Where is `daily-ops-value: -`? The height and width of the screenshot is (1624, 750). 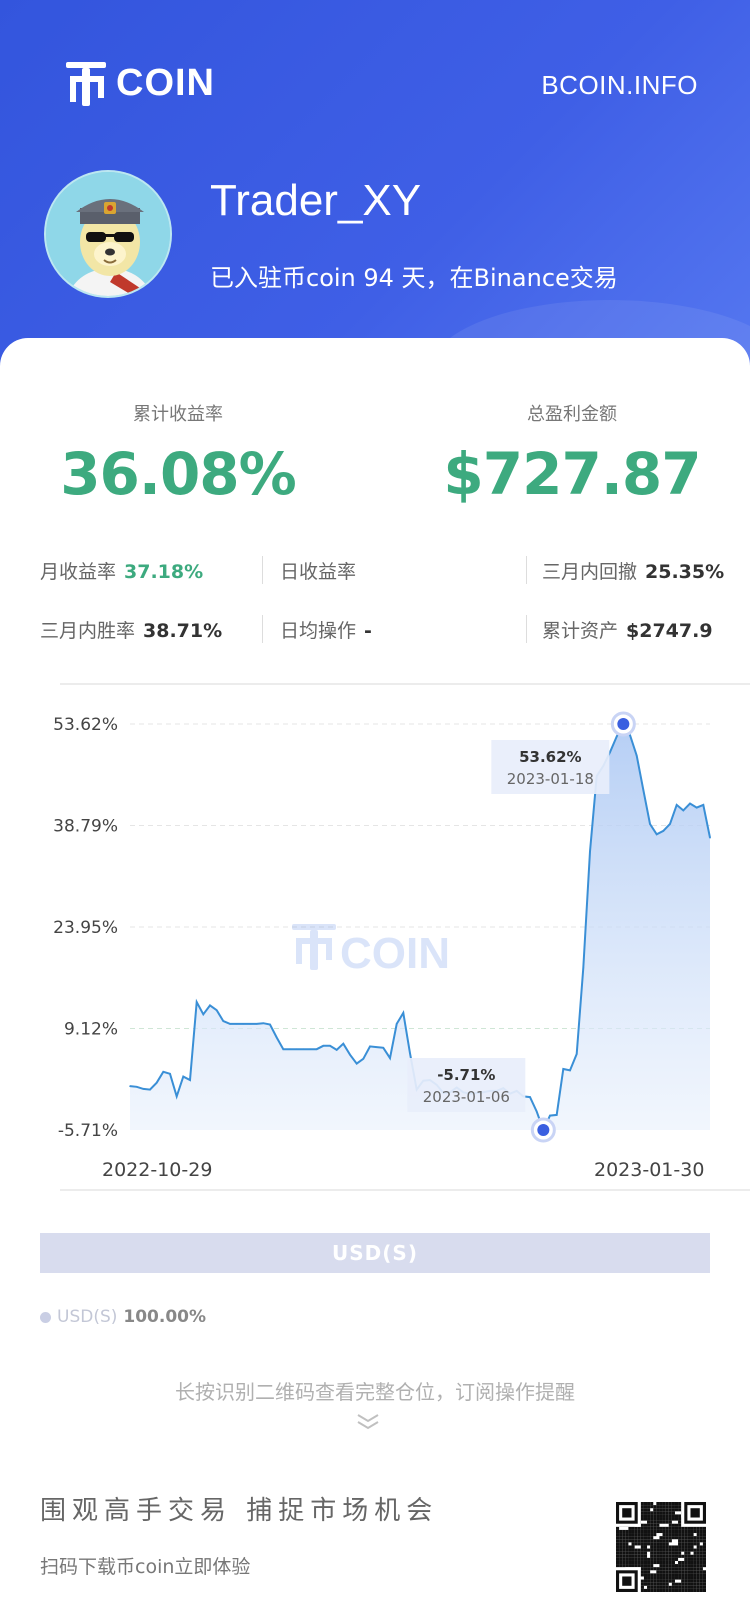
daily-ops-value: - is located at coordinates (368, 631).